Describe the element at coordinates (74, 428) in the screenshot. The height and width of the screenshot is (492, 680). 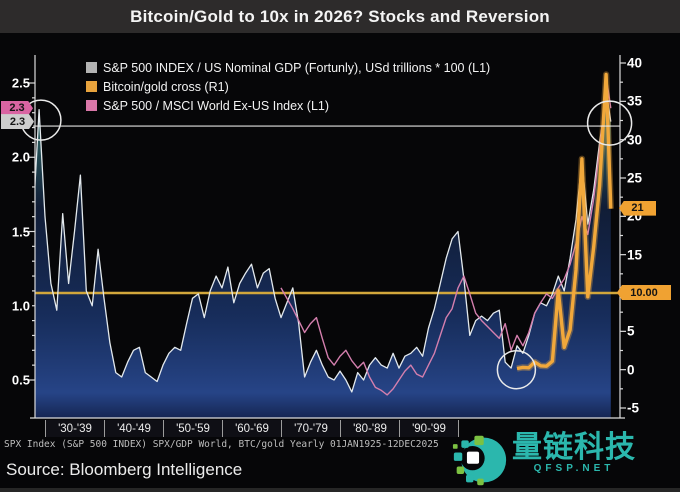
I see `decade-label: '30-'39` at that location.